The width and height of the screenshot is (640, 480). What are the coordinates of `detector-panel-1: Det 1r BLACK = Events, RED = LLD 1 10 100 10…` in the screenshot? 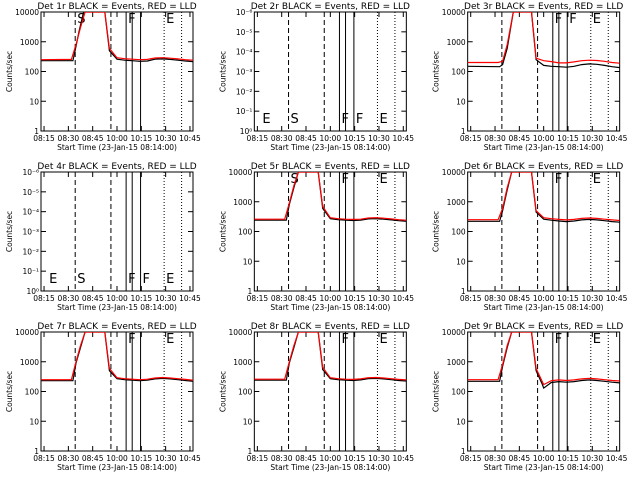 It's located at (103, 77).